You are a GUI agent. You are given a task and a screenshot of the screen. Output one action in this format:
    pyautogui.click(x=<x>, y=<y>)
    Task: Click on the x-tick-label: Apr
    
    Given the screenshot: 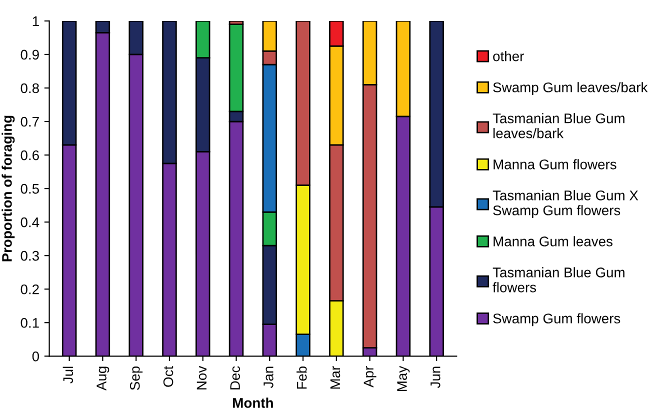 What is the action you would take?
    pyautogui.click(x=370, y=377)
    